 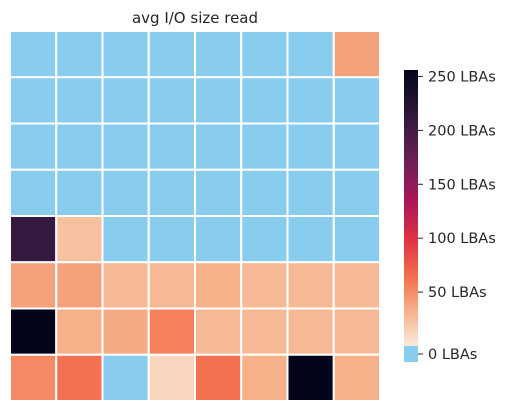 What do you see at coordinates (462, 185) in the screenshot?
I see `colorbar-tick-label: 150 LBAs` at bounding box center [462, 185].